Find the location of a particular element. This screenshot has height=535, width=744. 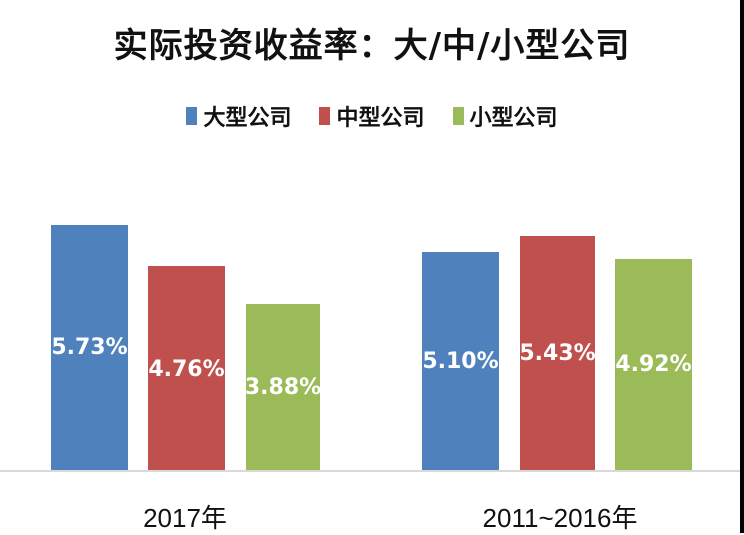

bar-value-label: 5.43% is located at coordinates (557, 353).